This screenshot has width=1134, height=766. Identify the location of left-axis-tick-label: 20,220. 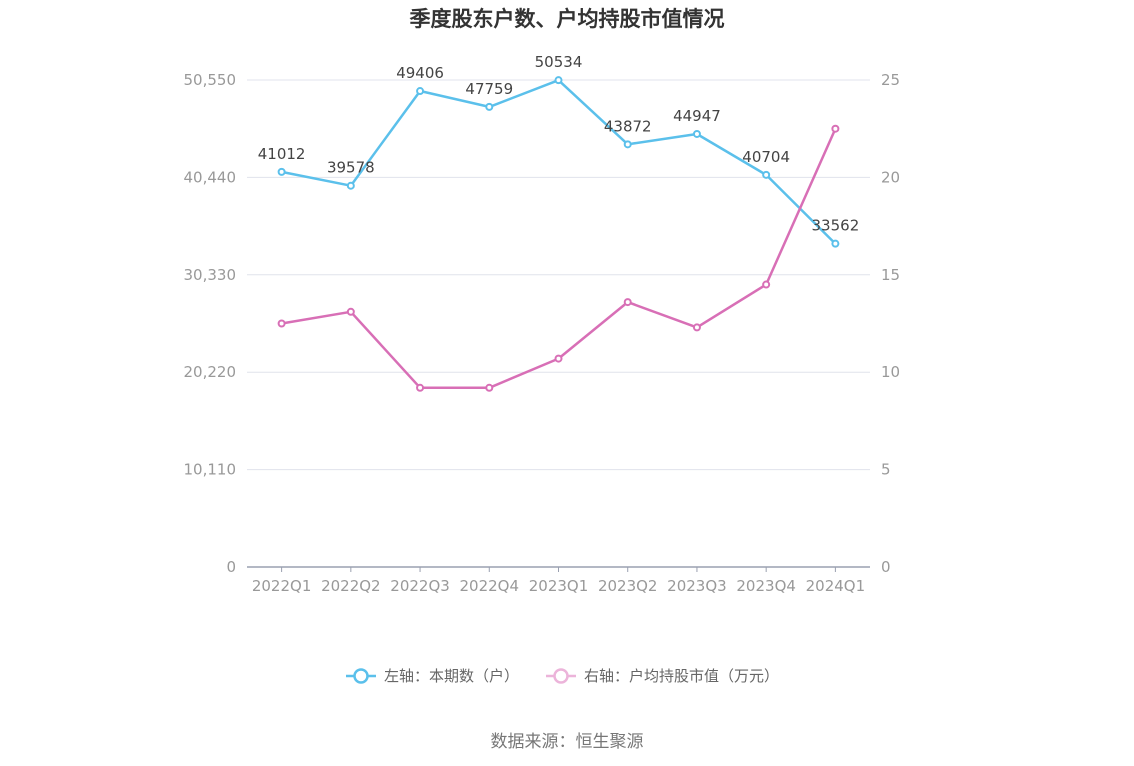
(210, 372).